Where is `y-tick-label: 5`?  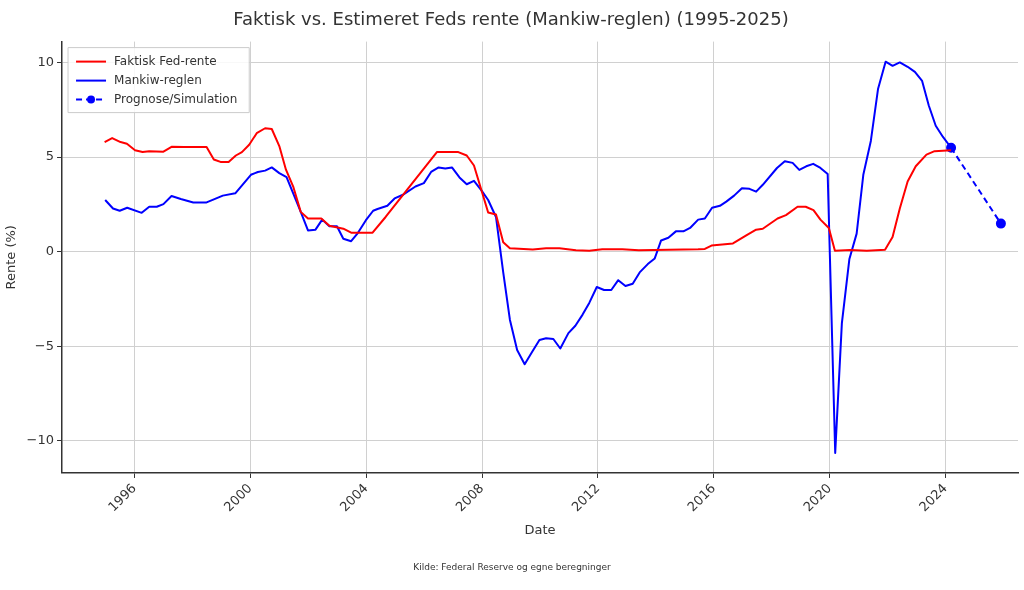 y-tick-label: 5 is located at coordinates (50, 156).